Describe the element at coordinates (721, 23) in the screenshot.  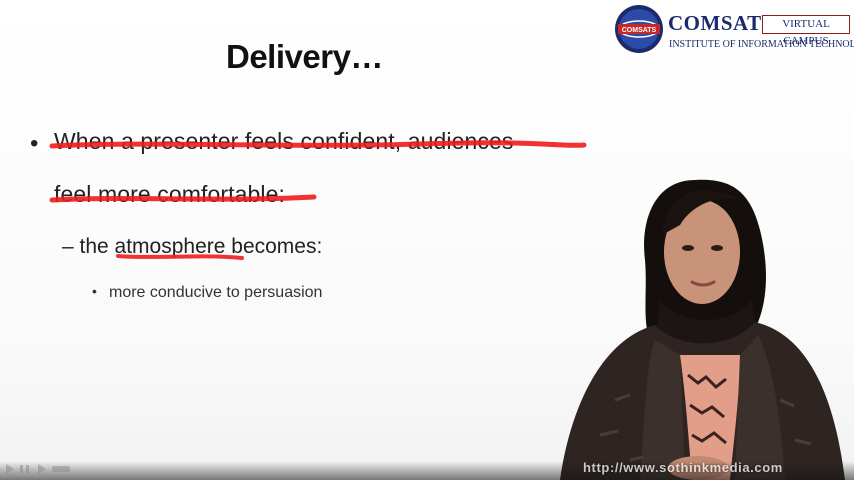
I see `logo-name: COMSATS` at that location.